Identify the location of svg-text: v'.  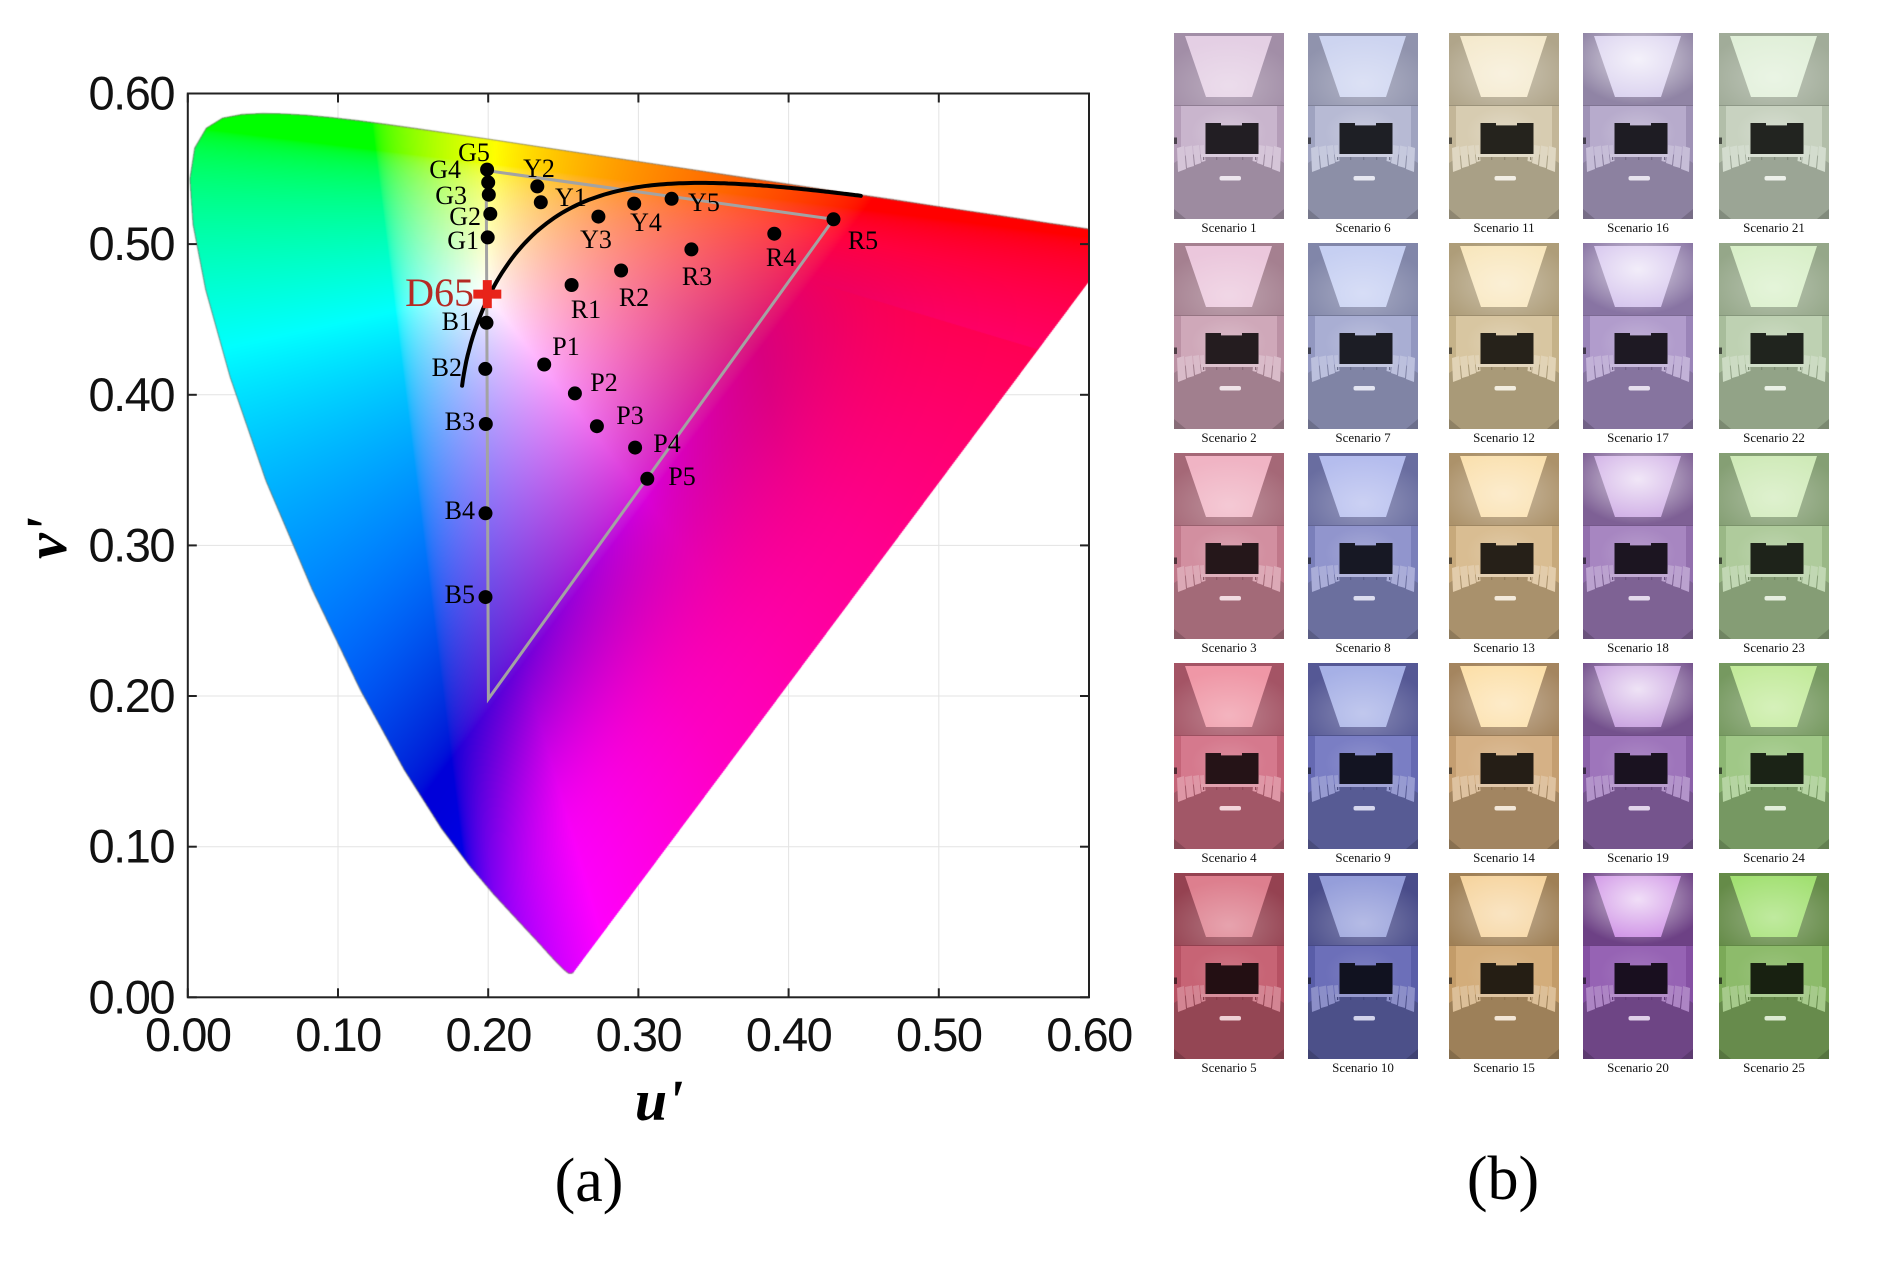
(46, 538).